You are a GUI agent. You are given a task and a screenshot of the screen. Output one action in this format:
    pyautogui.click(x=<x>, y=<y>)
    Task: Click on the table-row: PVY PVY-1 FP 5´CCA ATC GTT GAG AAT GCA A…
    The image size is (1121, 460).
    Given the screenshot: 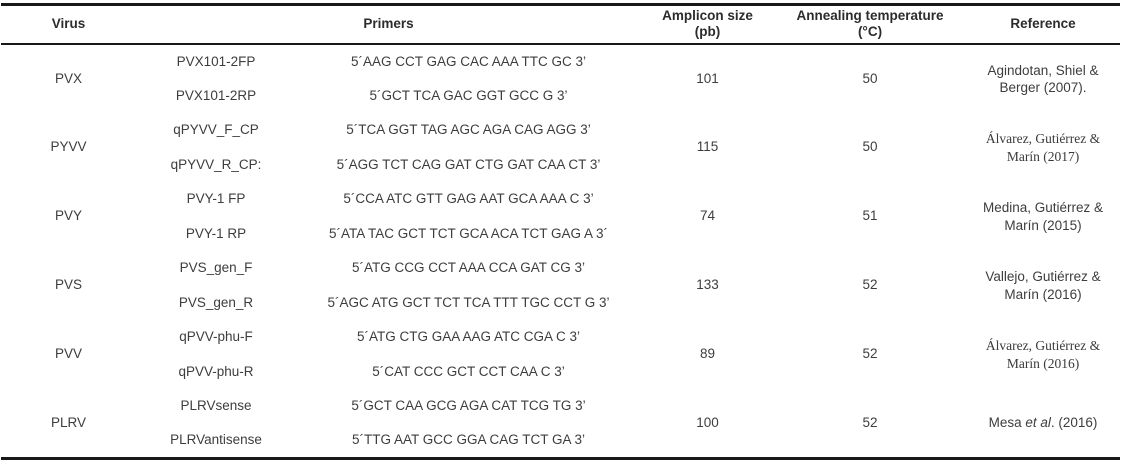 What is the action you would take?
    pyautogui.click(x=560, y=207)
    